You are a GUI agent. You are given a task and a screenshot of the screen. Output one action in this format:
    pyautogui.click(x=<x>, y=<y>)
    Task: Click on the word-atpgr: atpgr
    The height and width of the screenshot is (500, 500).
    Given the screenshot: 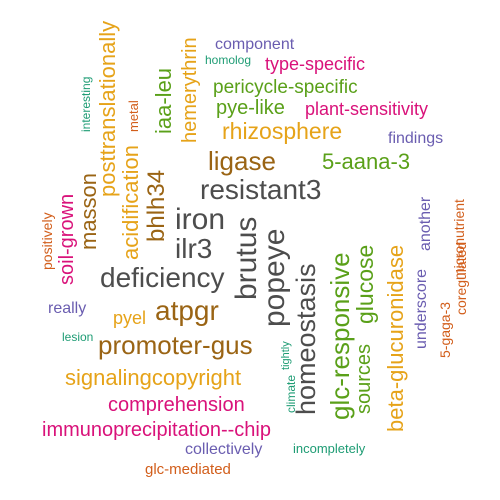 What is the action you would take?
    pyautogui.click(x=187, y=310)
    